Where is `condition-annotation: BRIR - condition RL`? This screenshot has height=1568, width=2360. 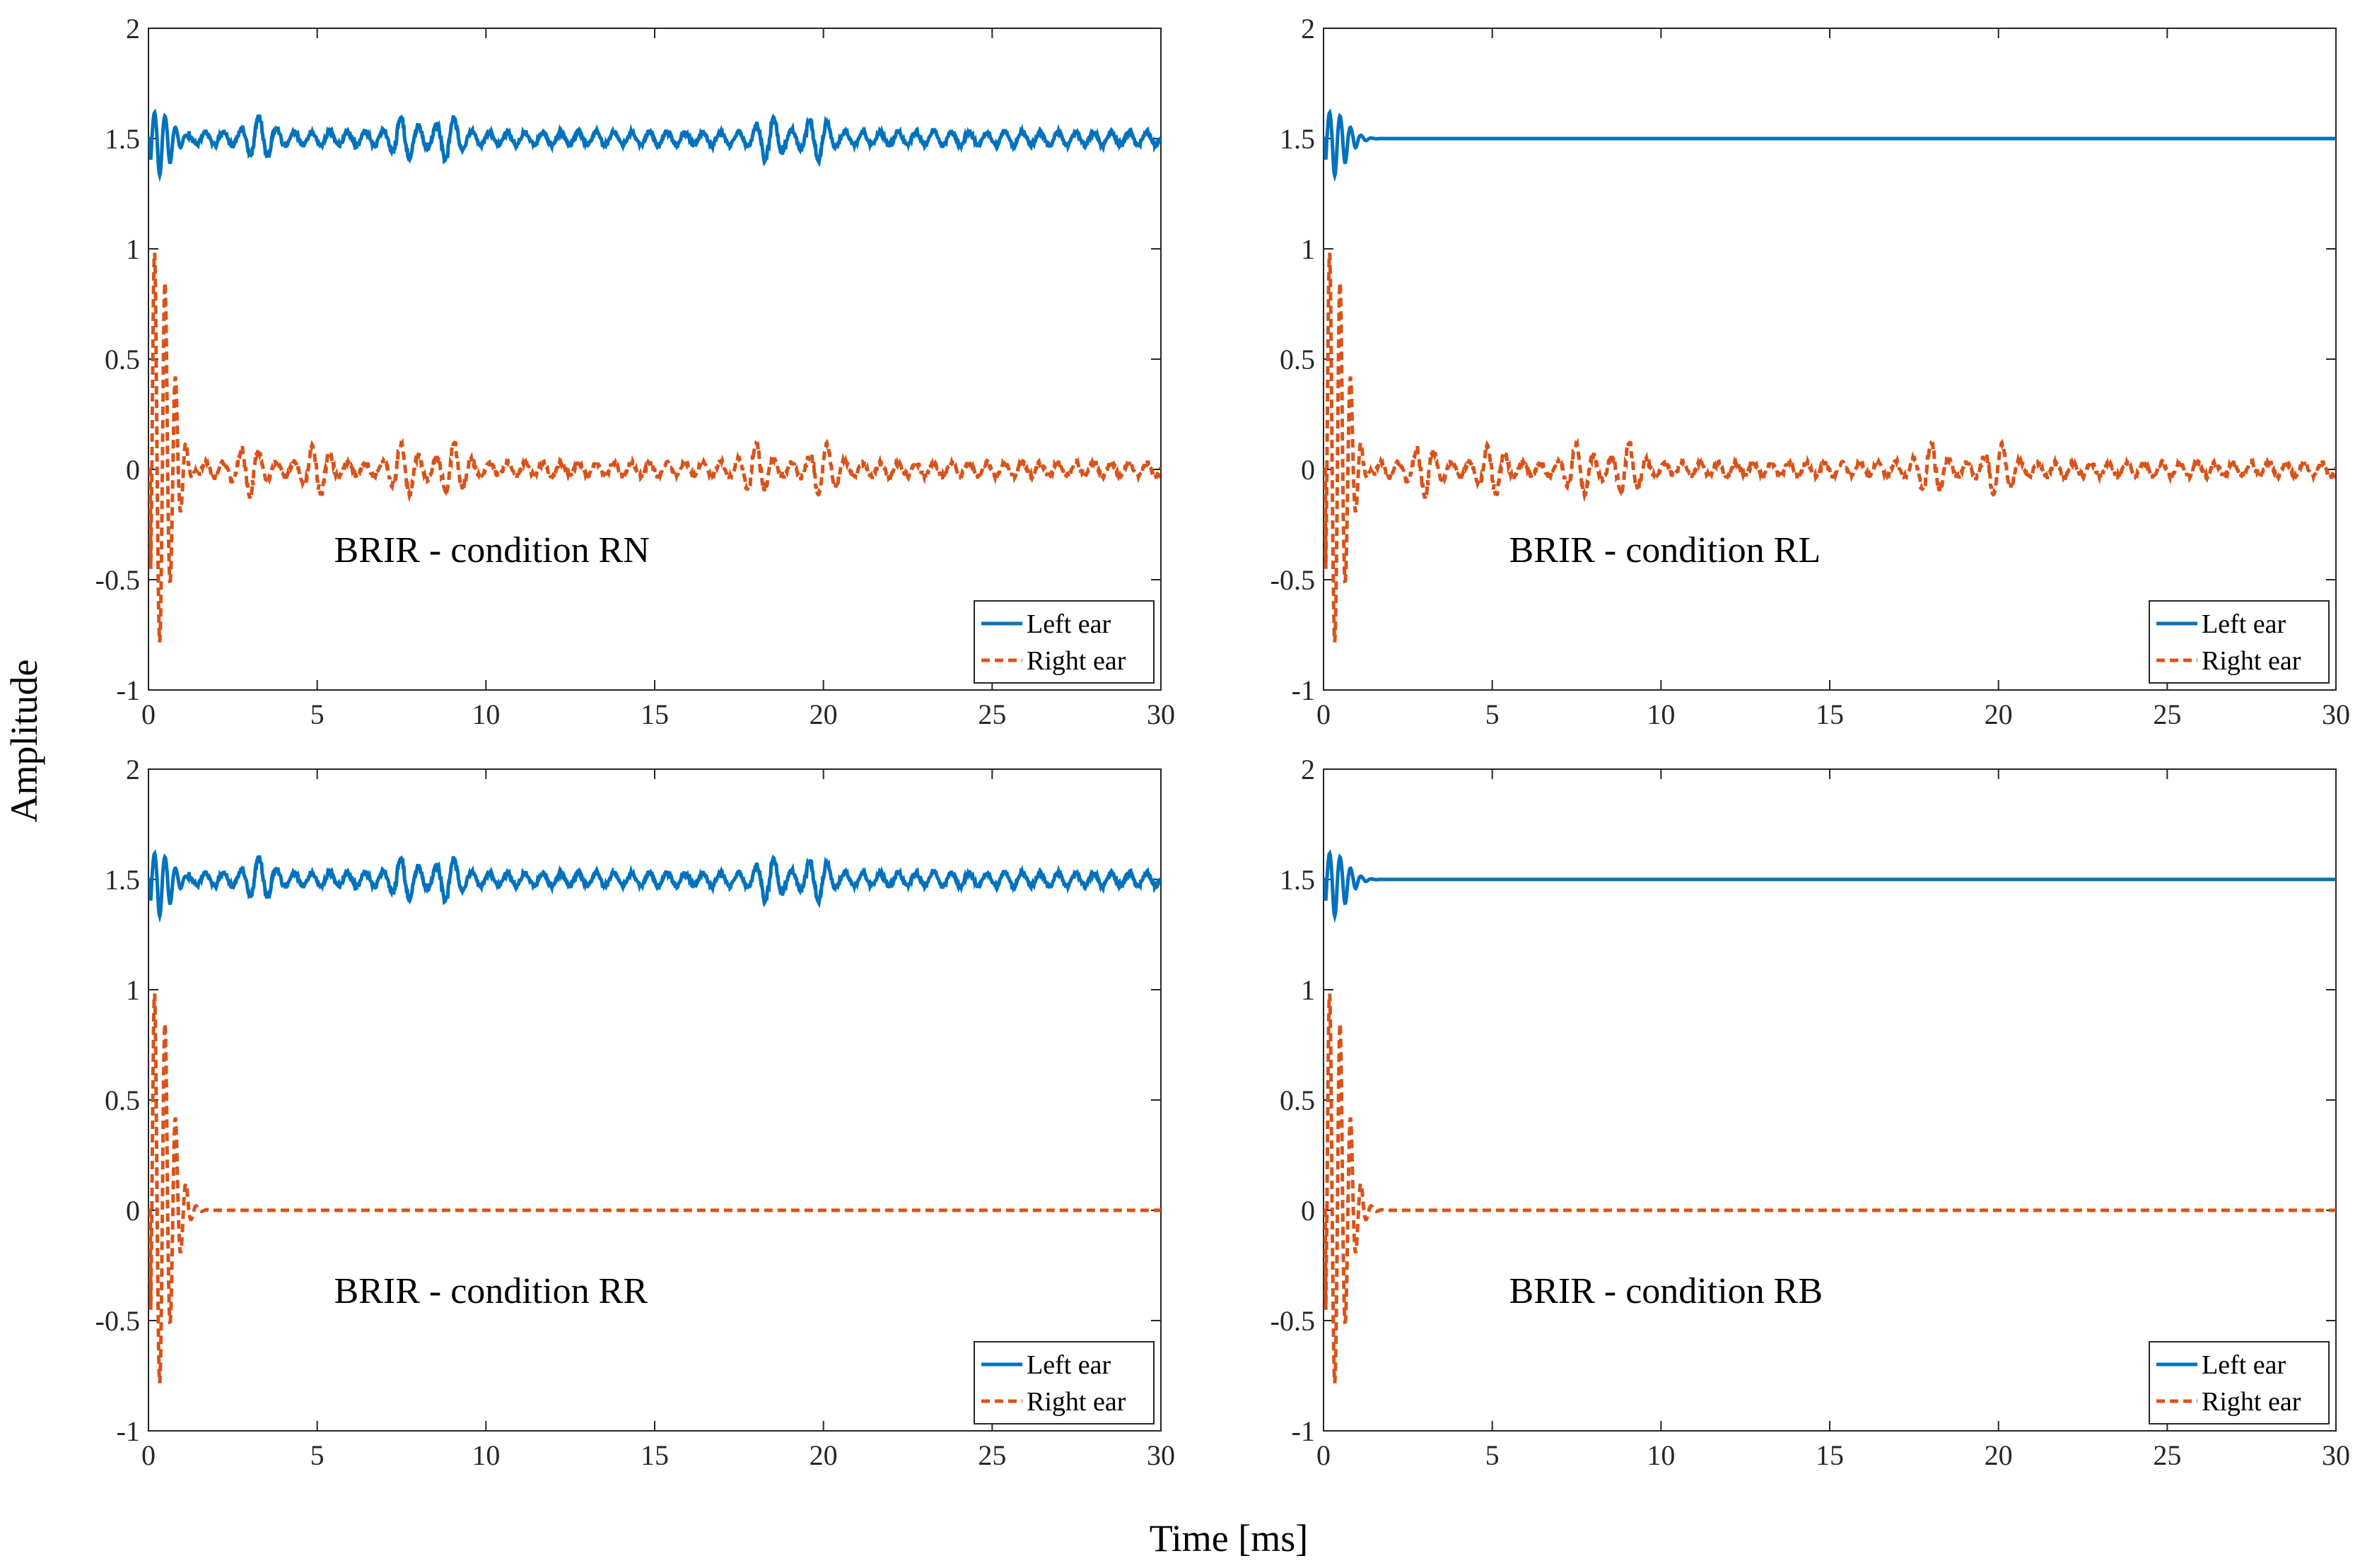
condition-annotation: BRIR - condition RL is located at coordinates (1665, 550).